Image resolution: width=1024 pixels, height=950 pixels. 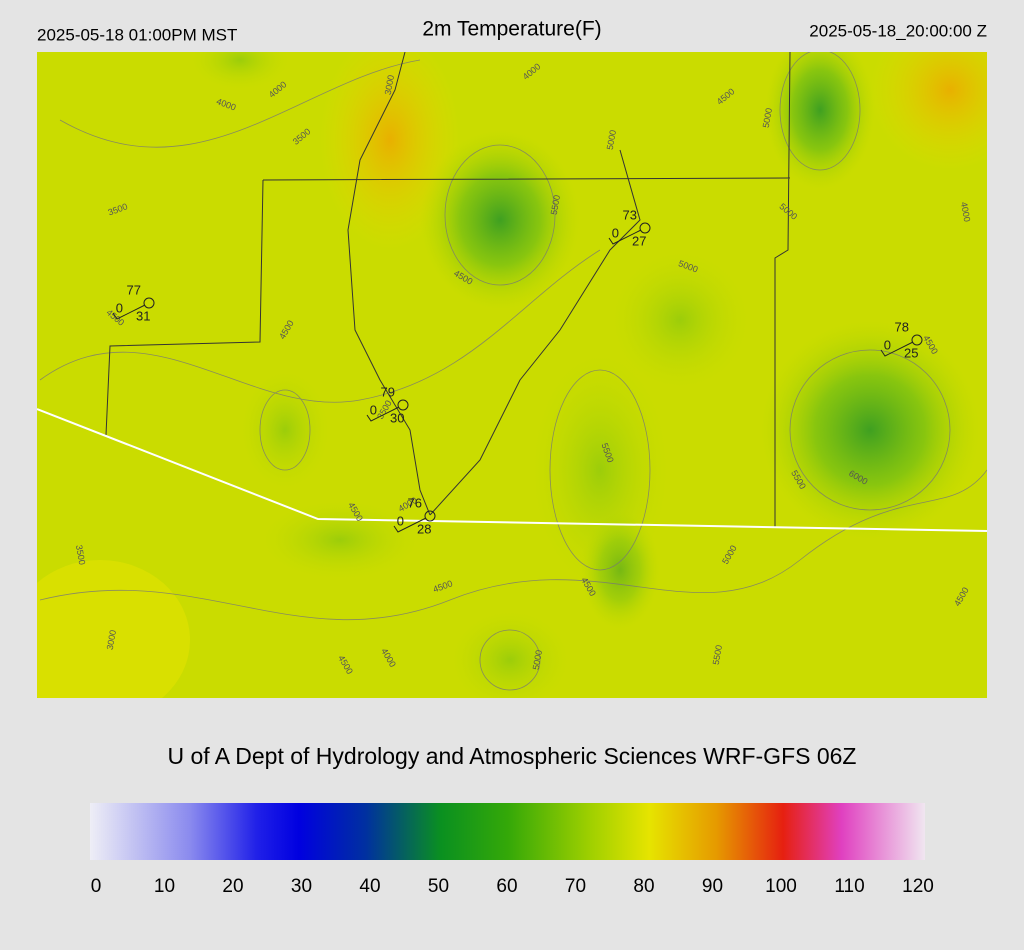 I want to click on temperature: 73, so click(x=630, y=214).